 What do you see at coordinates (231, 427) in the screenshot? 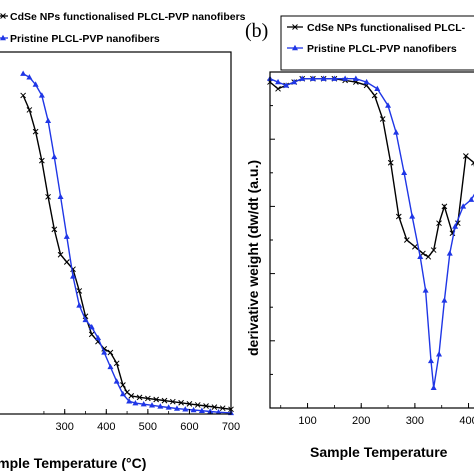
I see `x-tick-label: 700` at bounding box center [231, 427].